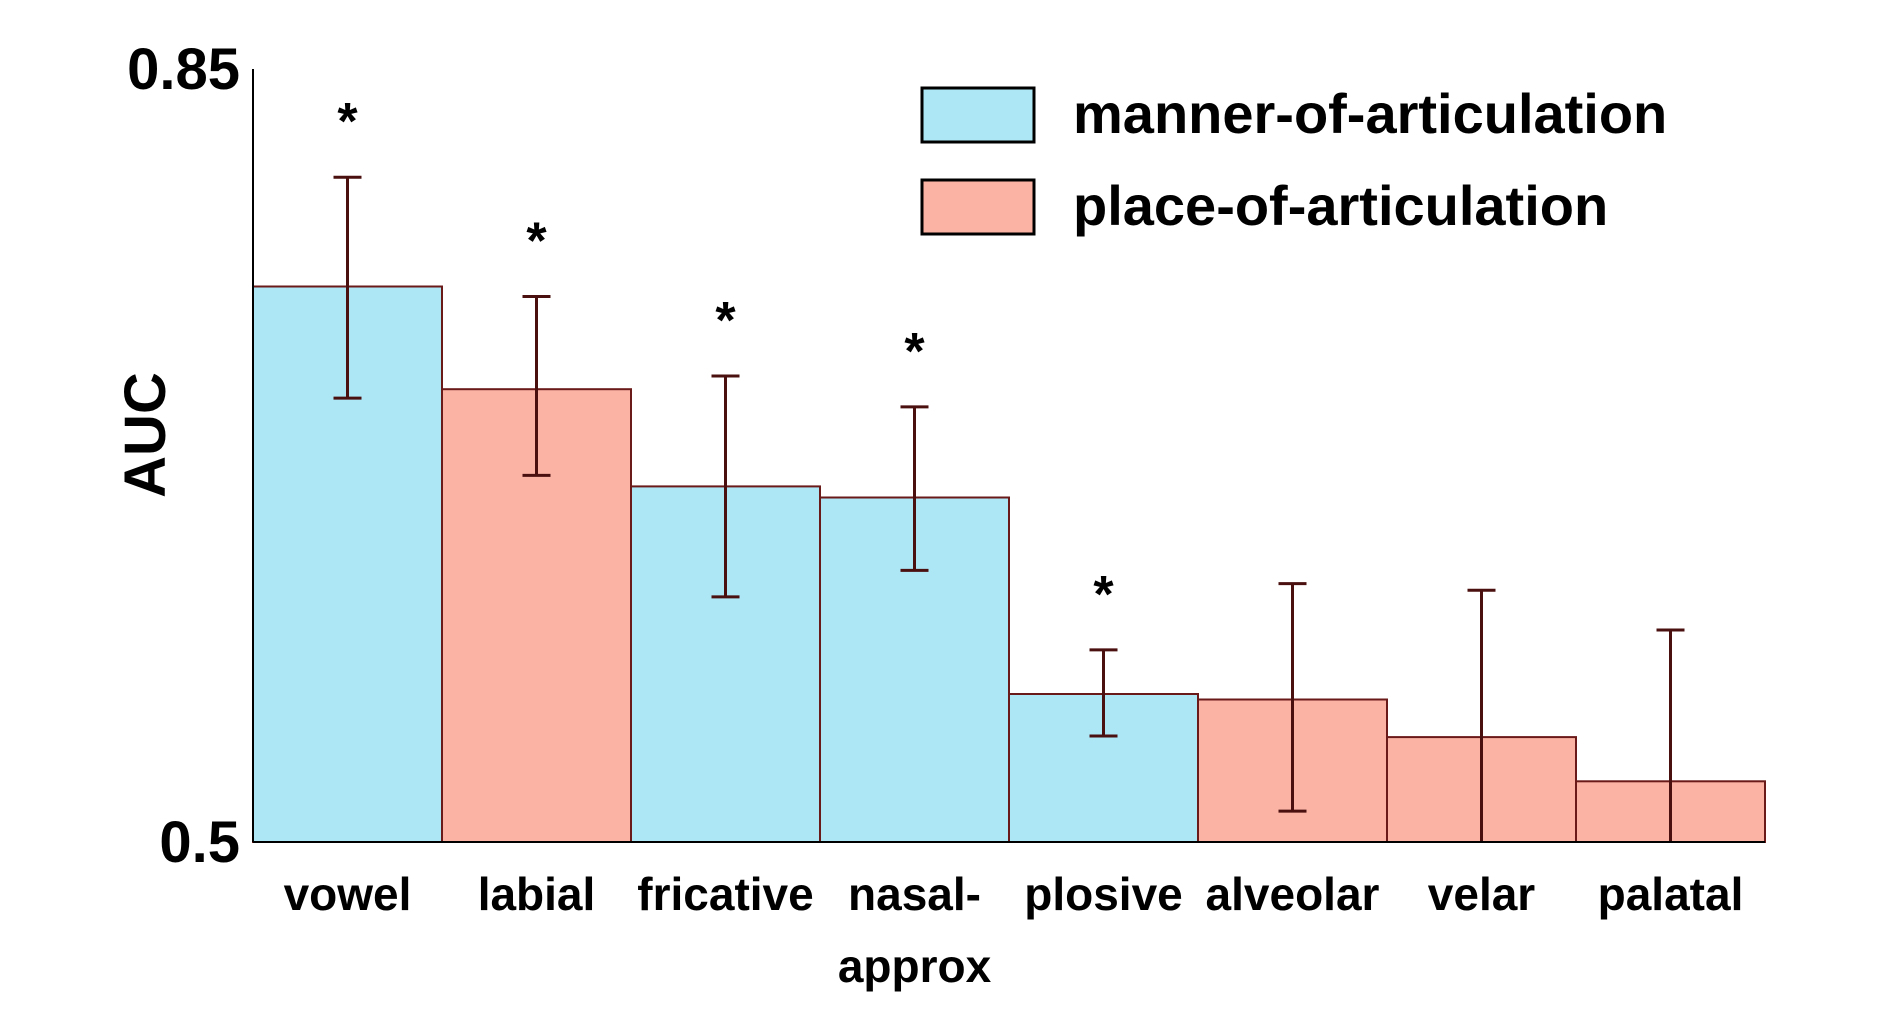 The image size is (1904, 1032). Describe the element at coordinates (725, 321) in the screenshot. I see `significance-marker-fricative: *` at that location.